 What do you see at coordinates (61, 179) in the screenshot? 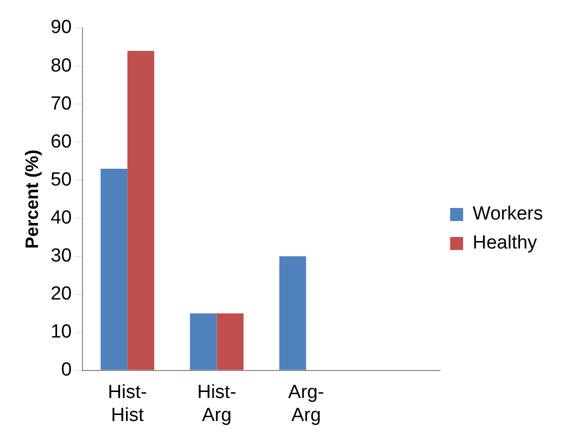
I see `y-tick-label: 50` at bounding box center [61, 179].